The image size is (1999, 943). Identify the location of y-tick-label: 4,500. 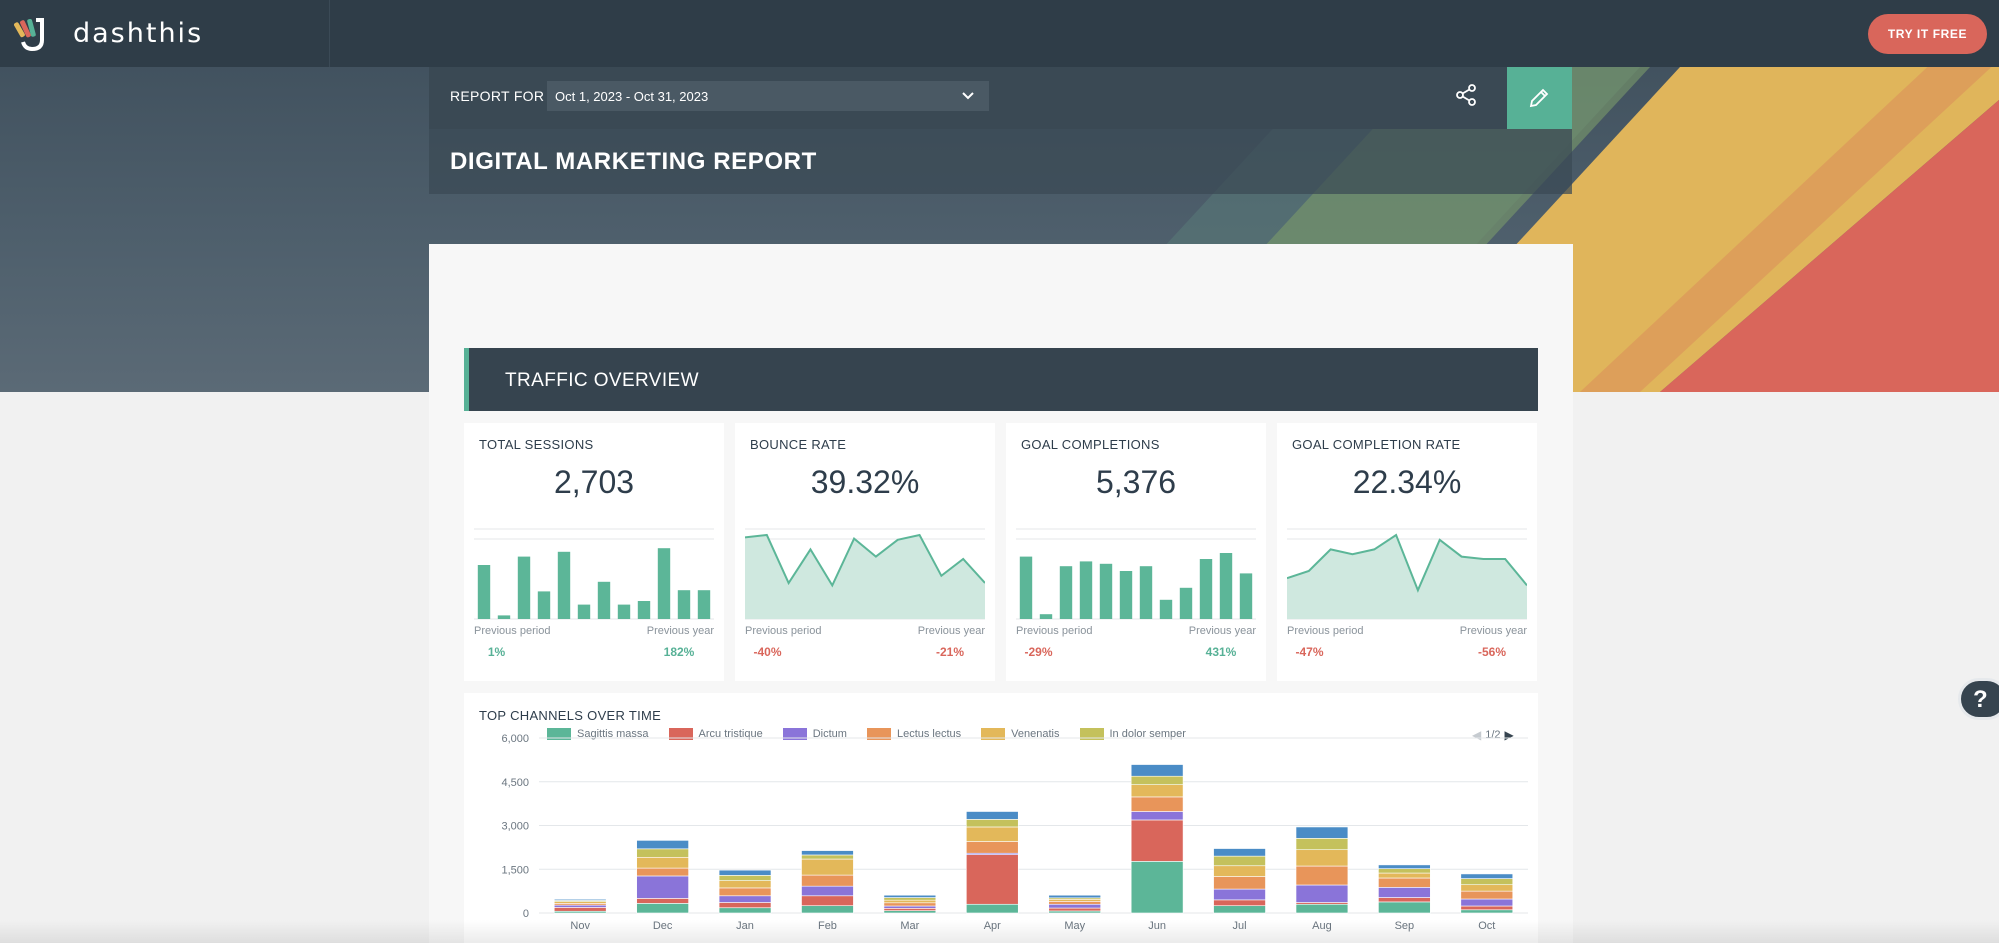
(515, 783).